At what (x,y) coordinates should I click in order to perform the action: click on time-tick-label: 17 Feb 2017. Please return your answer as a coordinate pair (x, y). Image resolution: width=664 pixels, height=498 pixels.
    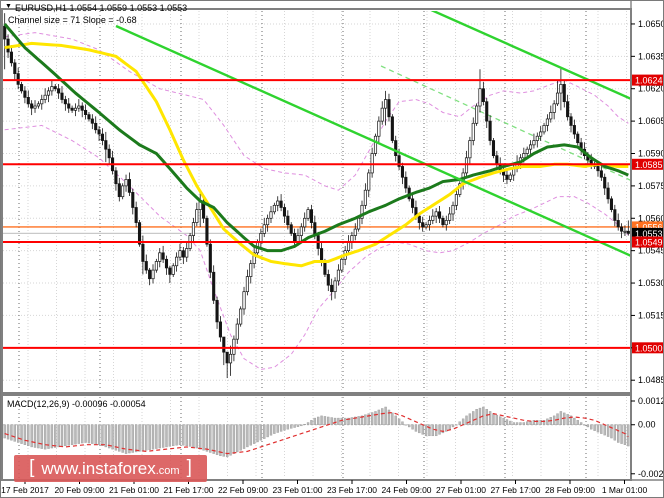
    Looking at the image, I should click on (25, 490).